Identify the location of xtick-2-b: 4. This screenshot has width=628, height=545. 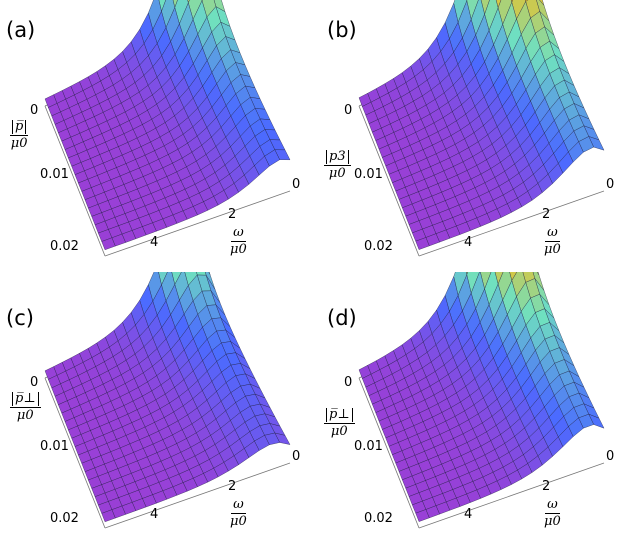
(468, 242).